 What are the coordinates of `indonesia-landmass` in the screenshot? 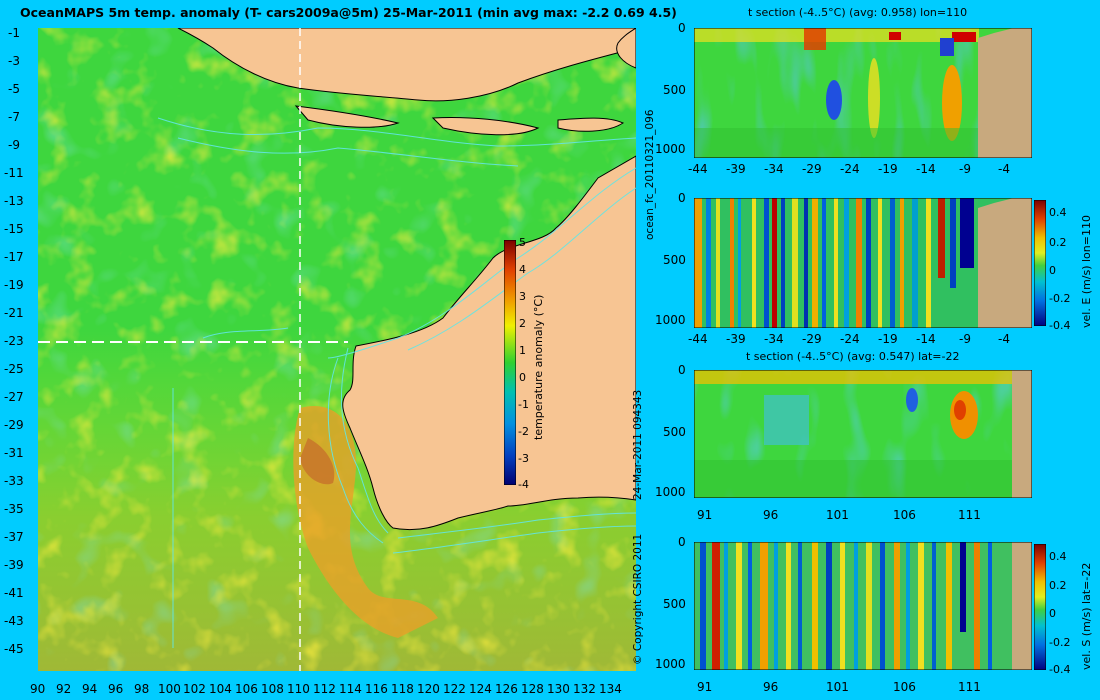 It's located at (406, 65).